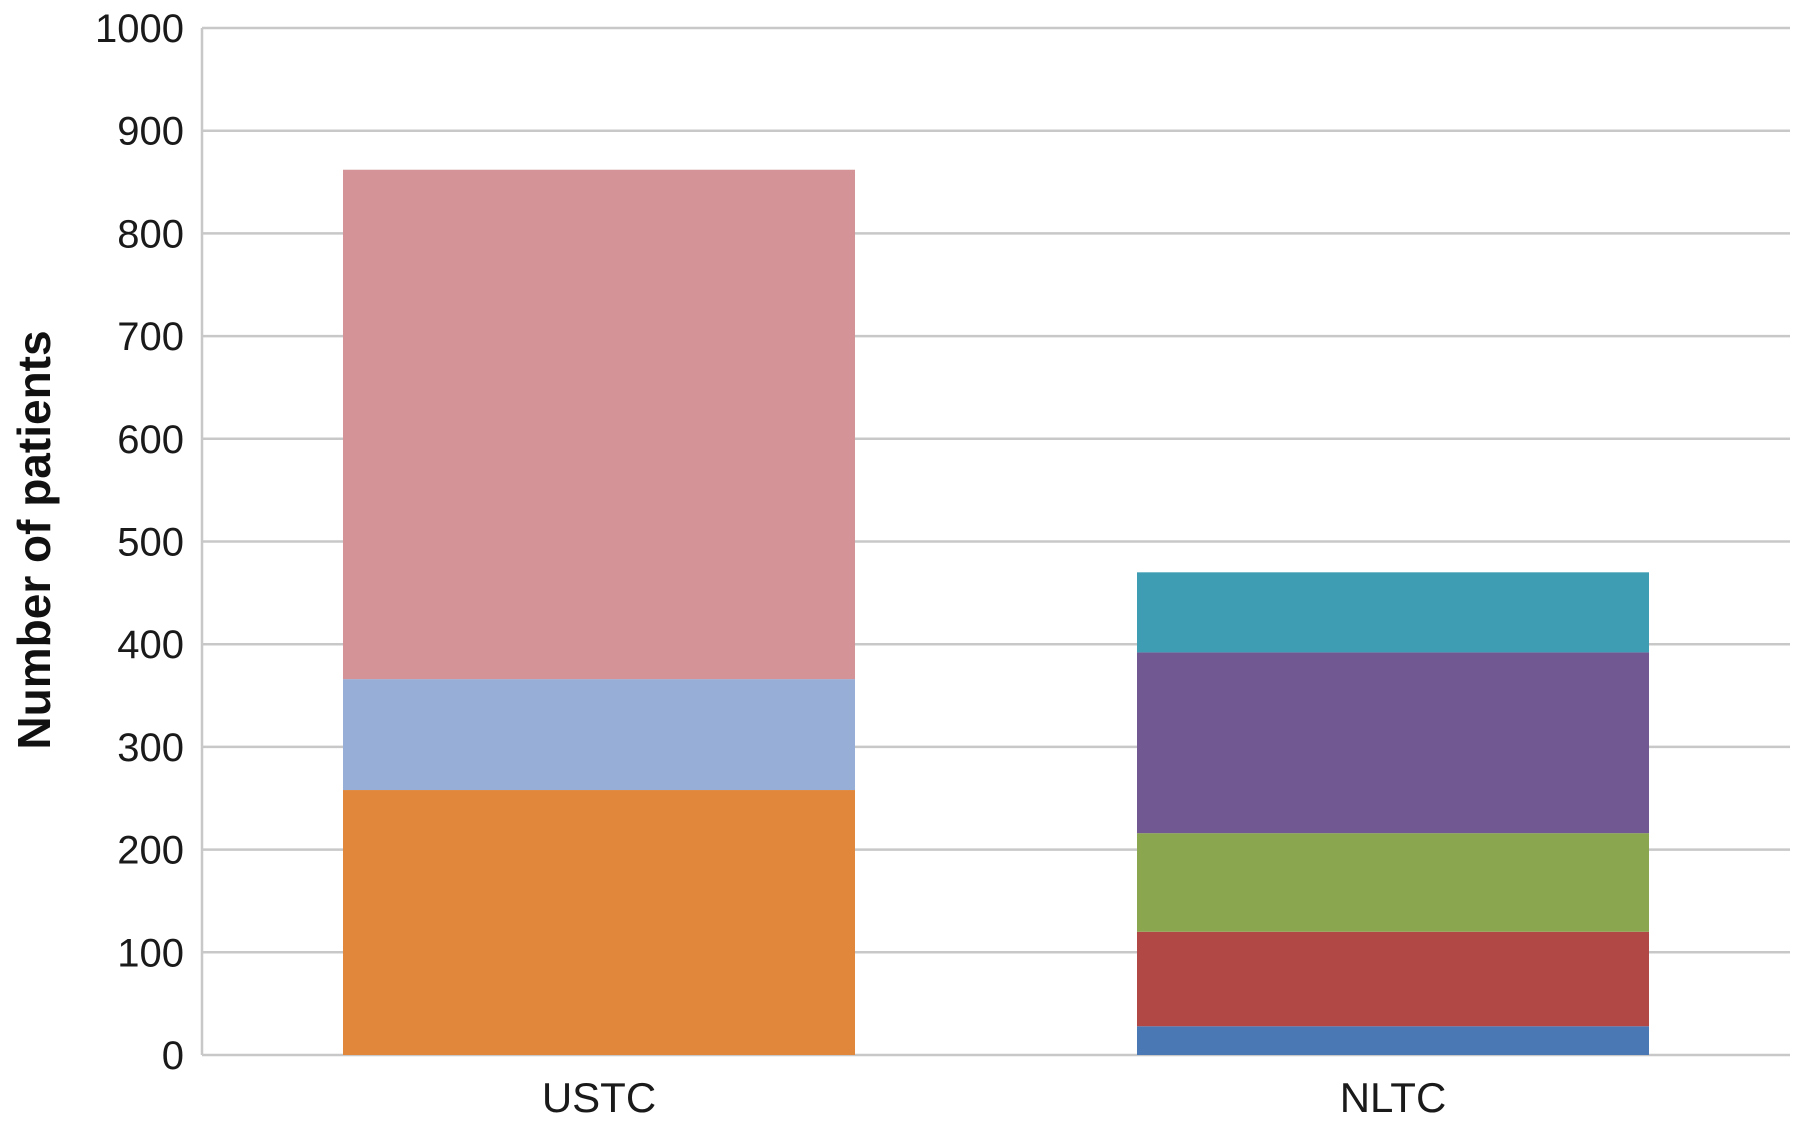  I want to click on y-axis-ticks: 0 100 200 300 400 500 600 700 800 900 1000, so click(139, 542).